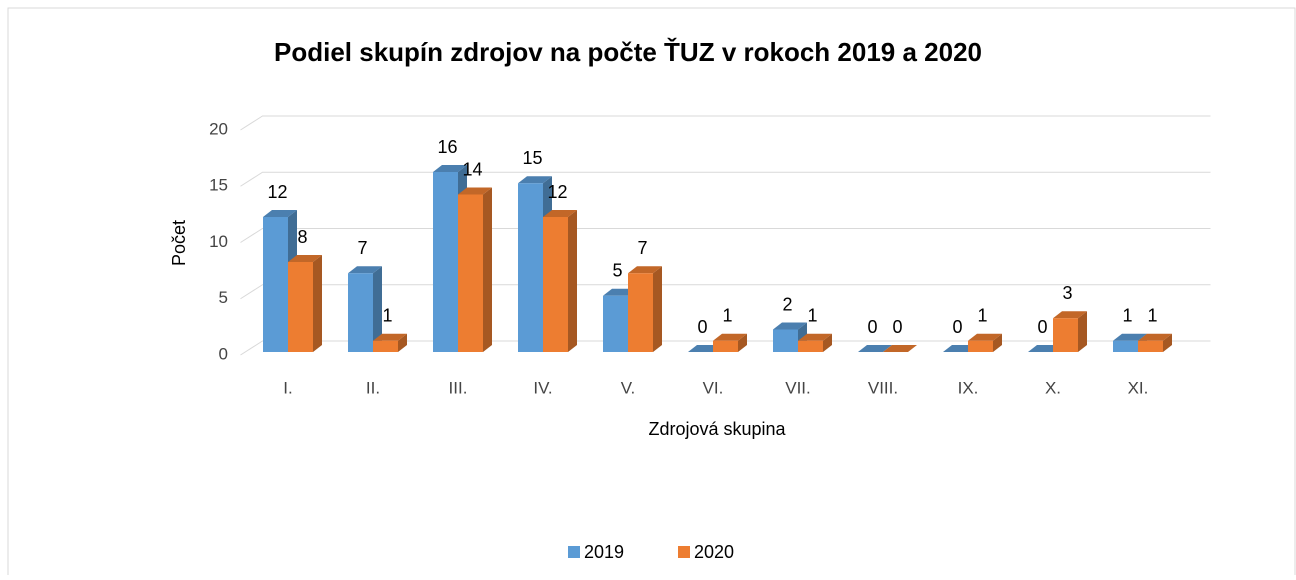 This screenshot has height=580, width=1296. Describe the element at coordinates (968, 387) in the screenshot. I see `x-tick-label: IX.` at that location.